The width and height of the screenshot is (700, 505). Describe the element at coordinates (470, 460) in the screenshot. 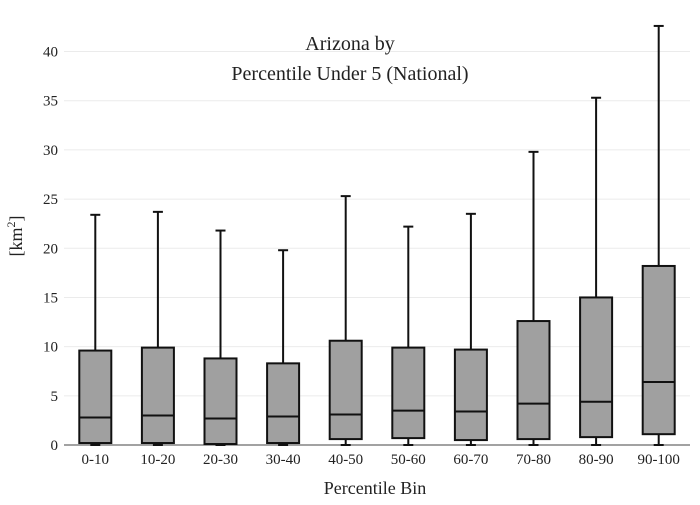

I see `x-tick-label: 60-70` at that location.